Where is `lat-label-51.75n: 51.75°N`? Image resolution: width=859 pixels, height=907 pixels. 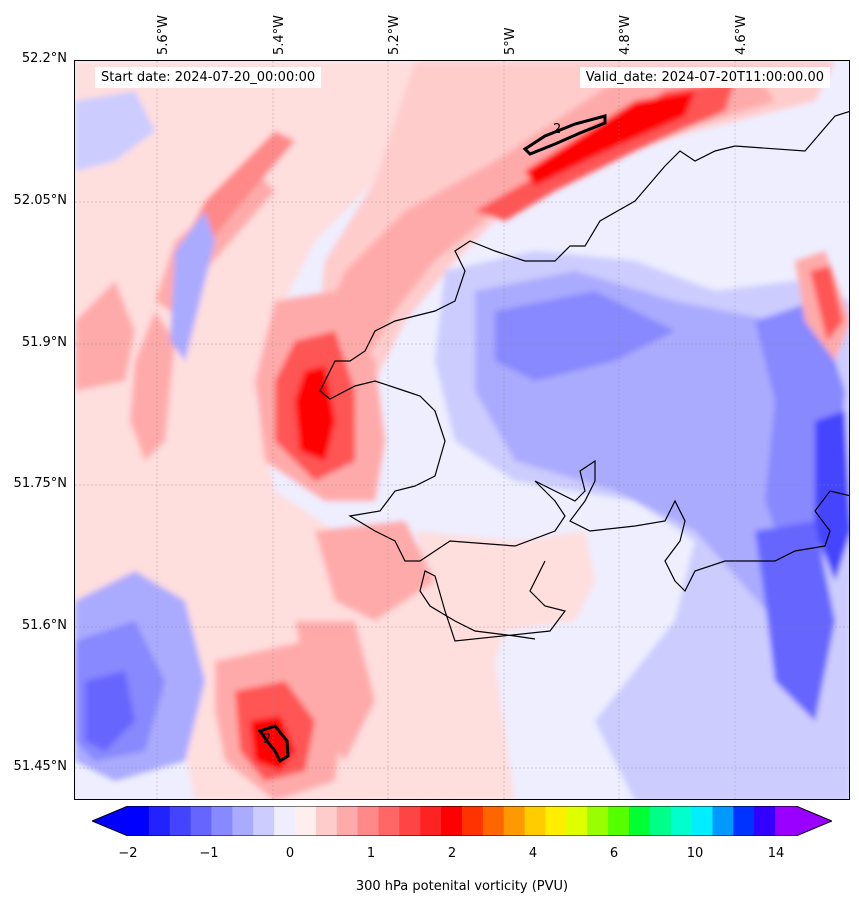
lat-label-51.75n: 51.75°N is located at coordinates (40, 483).